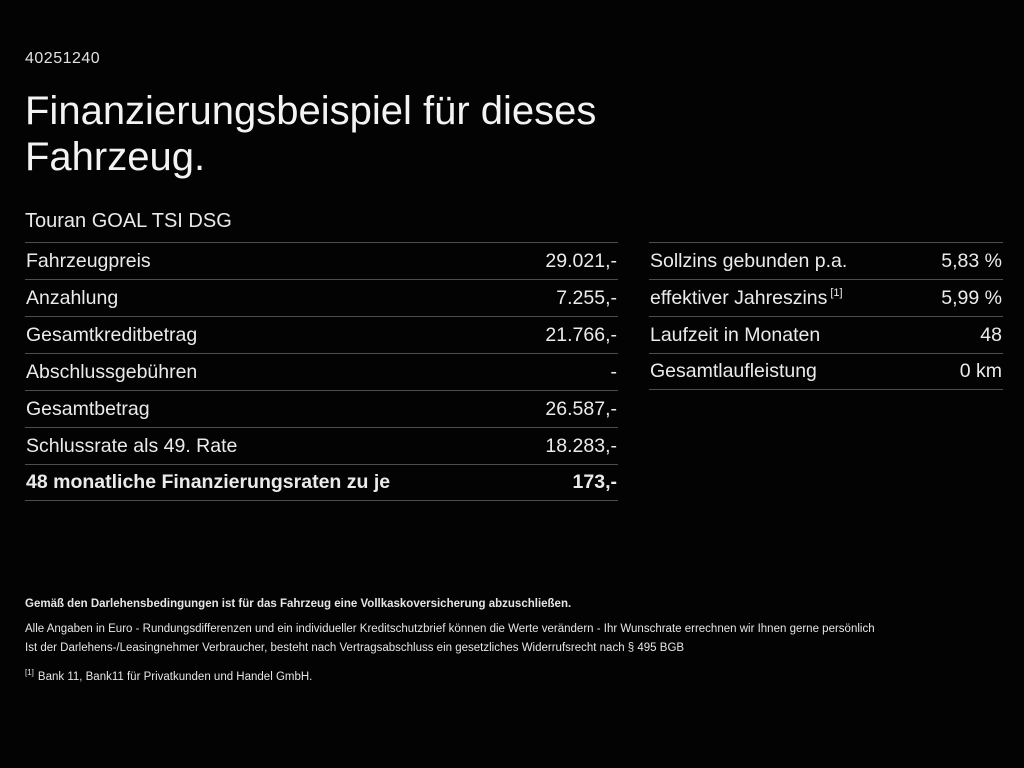 This screenshot has height=768, width=1024. Describe the element at coordinates (733, 371) in the screenshot. I see `row-label: Gesamtlaufleistung` at that location.